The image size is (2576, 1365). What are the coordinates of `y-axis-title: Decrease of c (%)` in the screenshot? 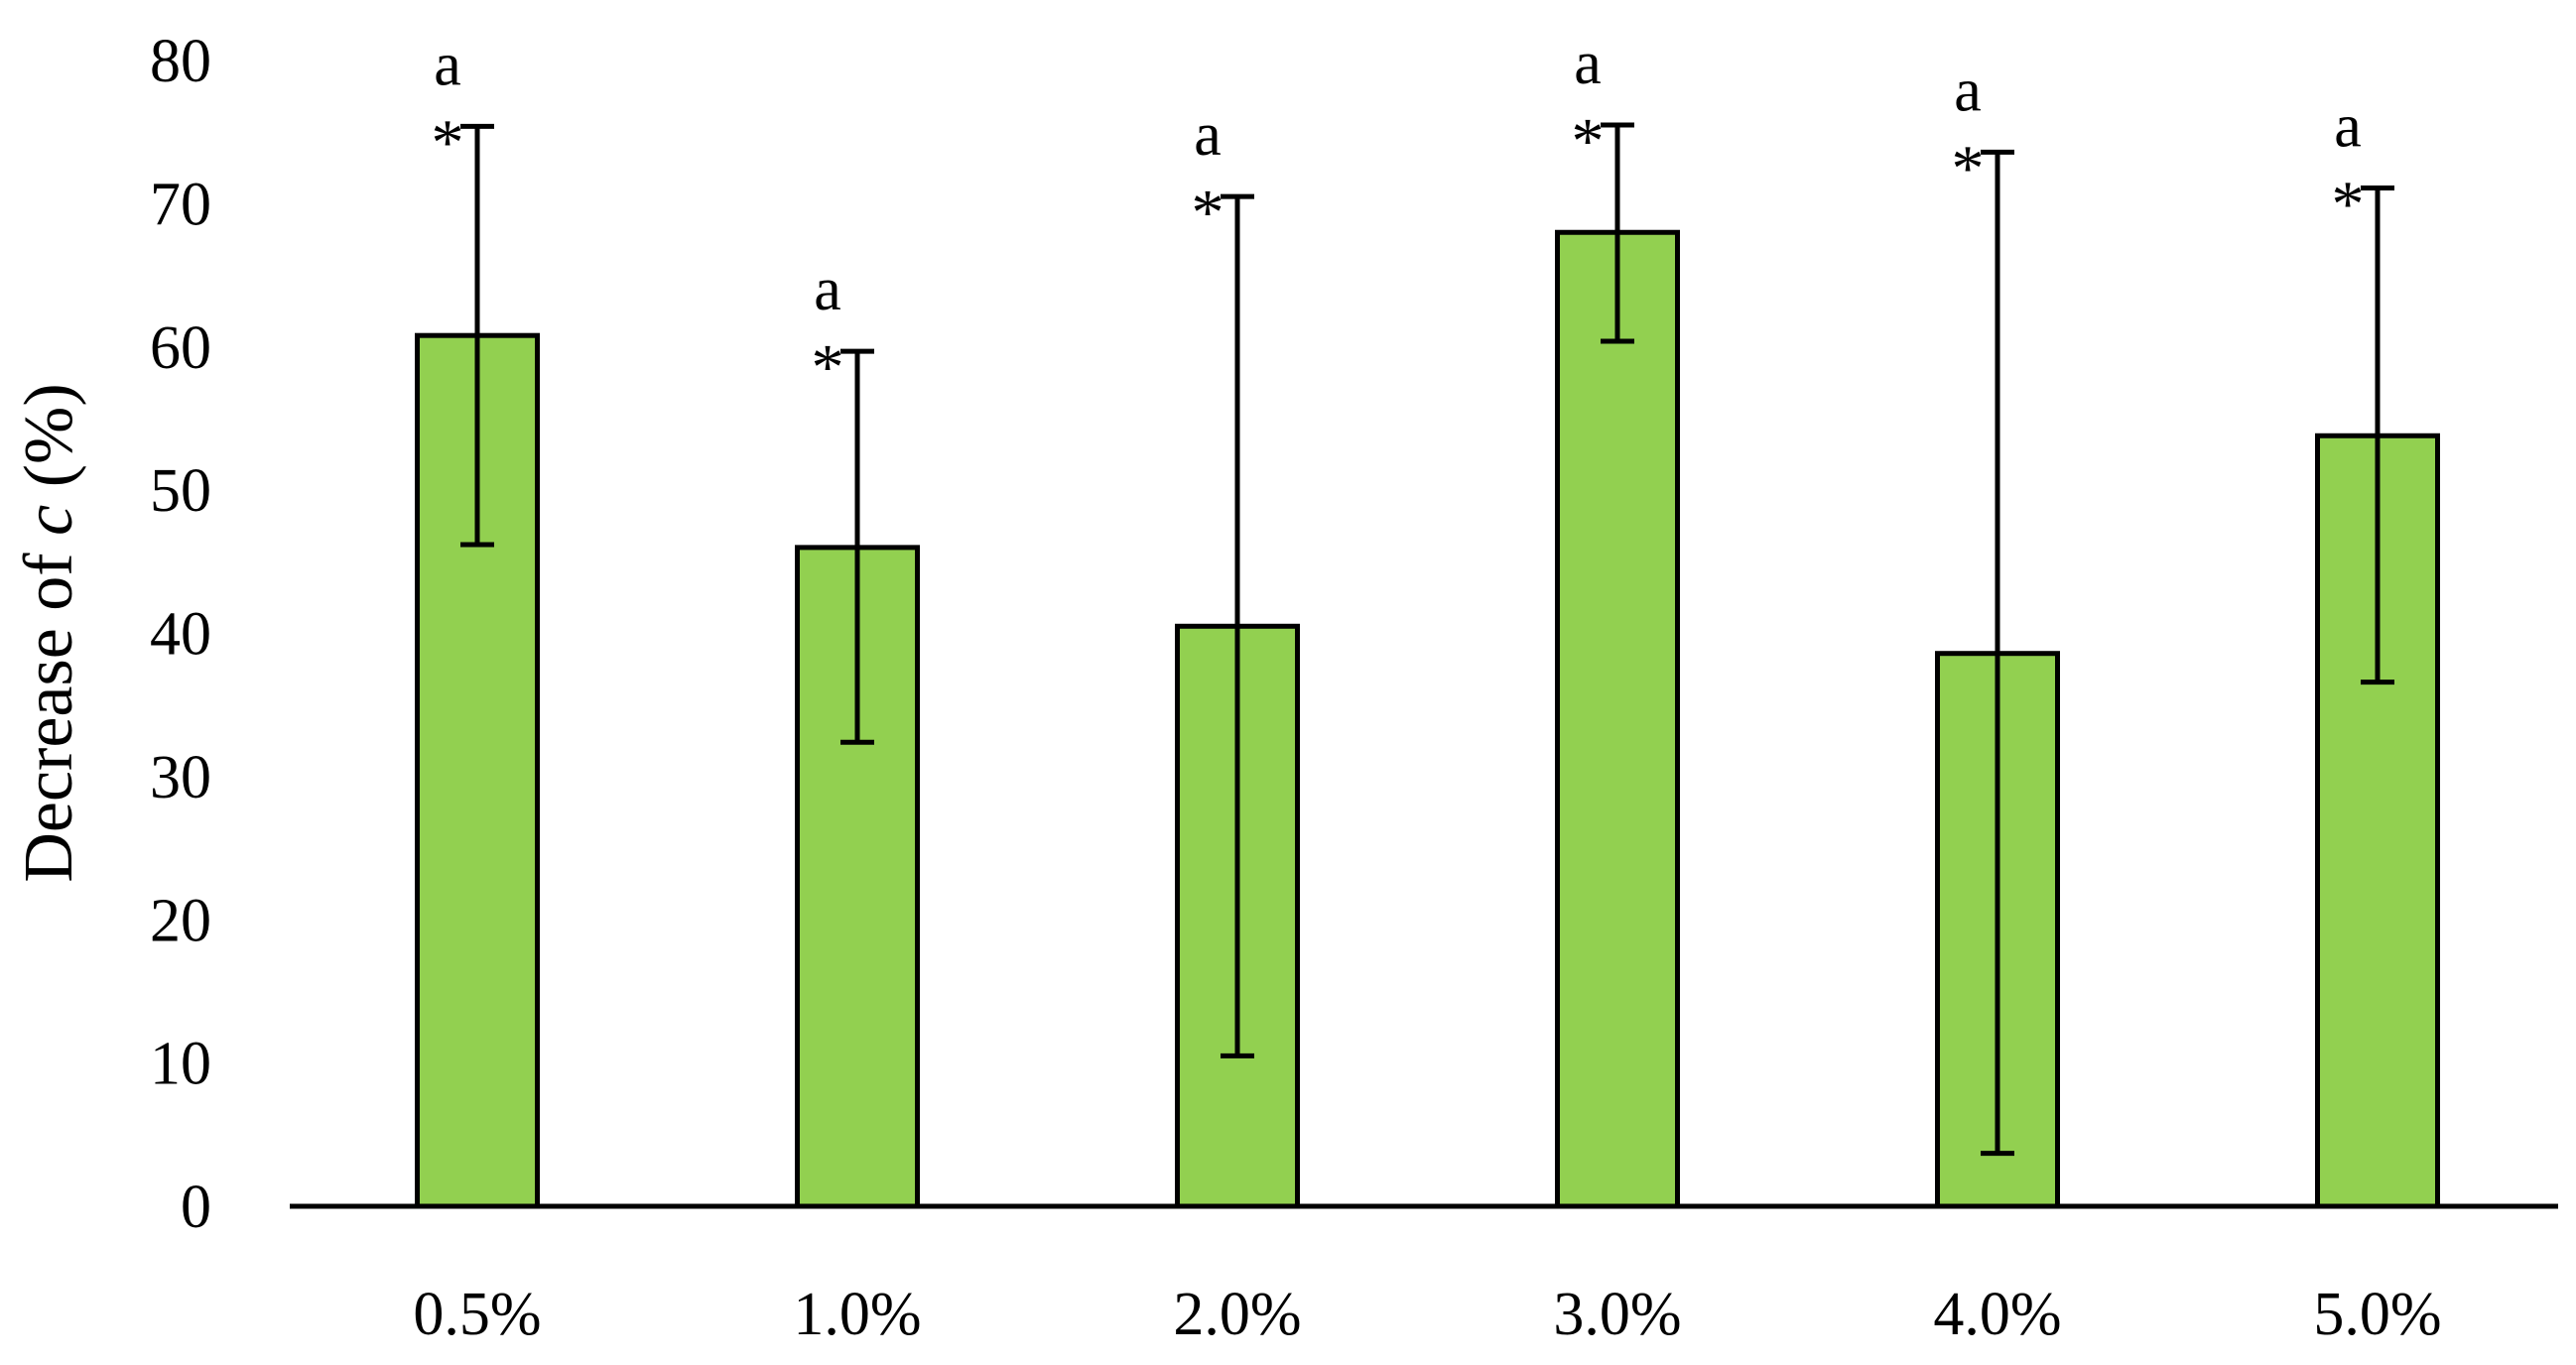 It's located at (49, 632).